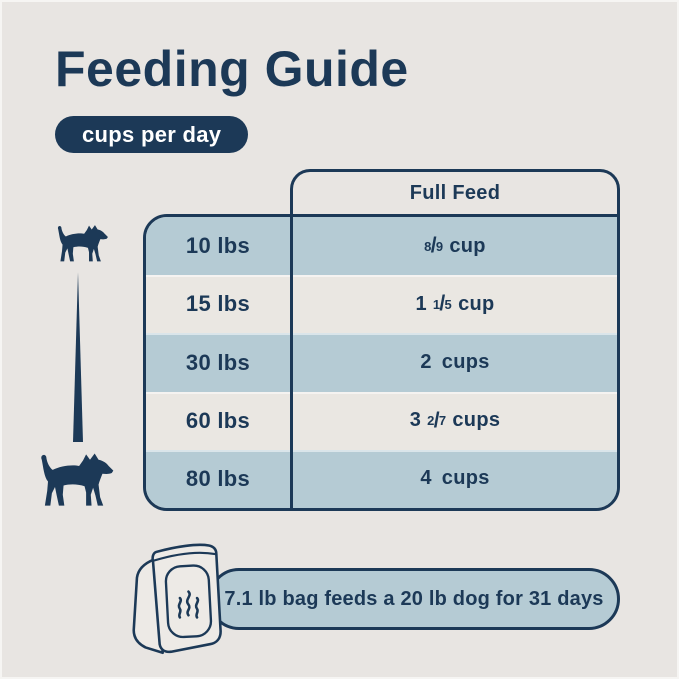 This screenshot has width=679, height=679. I want to click on table-row: 60 lbs 3 2/7 cups, so click(381, 420).